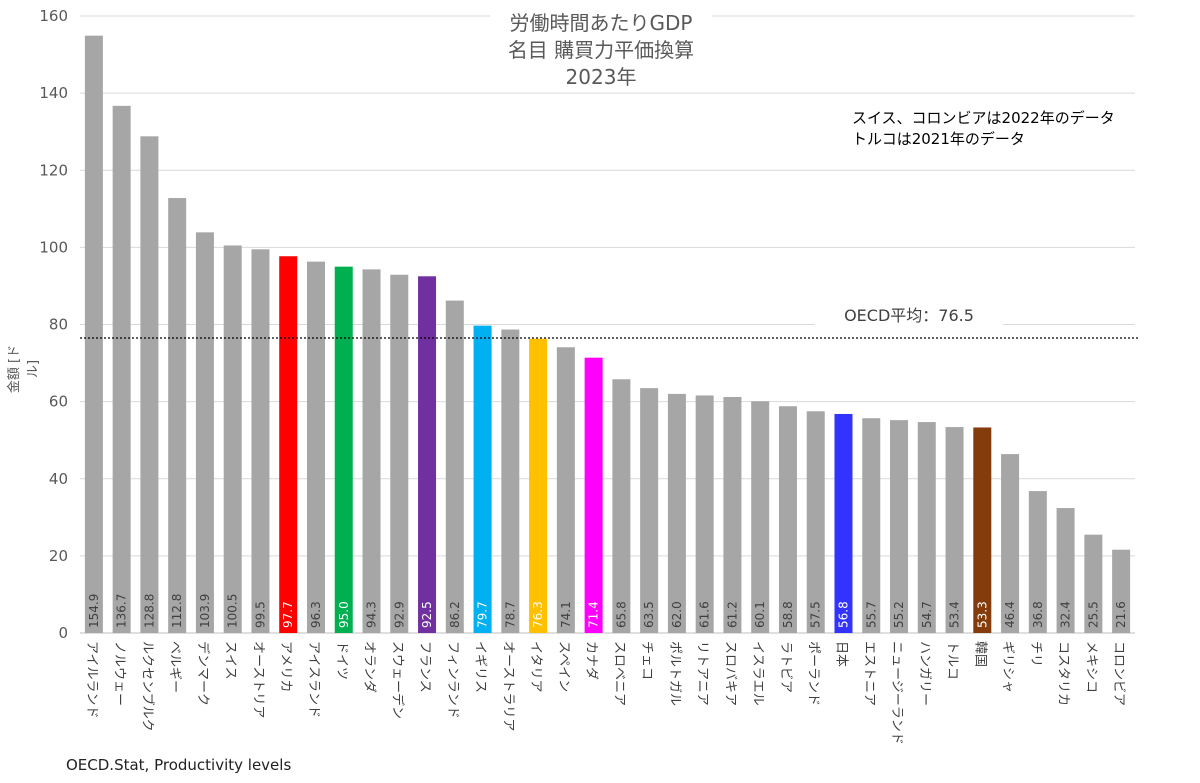 This screenshot has width=1200, height=783. Describe the element at coordinates (1066, 614) in the screenshot. I see `value-label: 32.4` at that location.